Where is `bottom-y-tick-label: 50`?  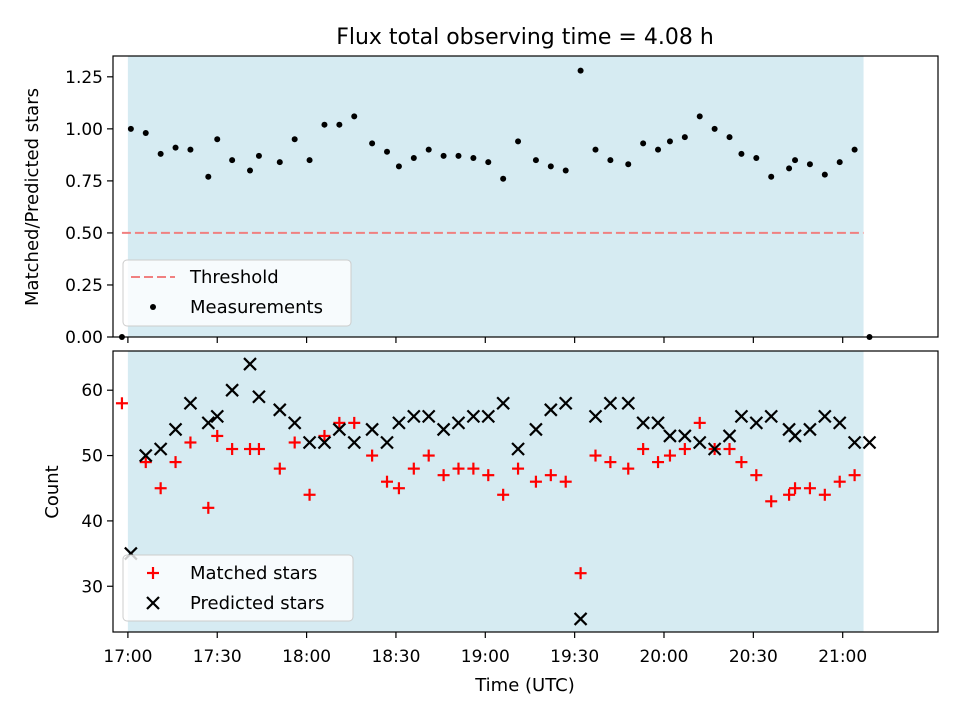
bottom-y-tick-label: 50 is located at coordinates (92, 457).